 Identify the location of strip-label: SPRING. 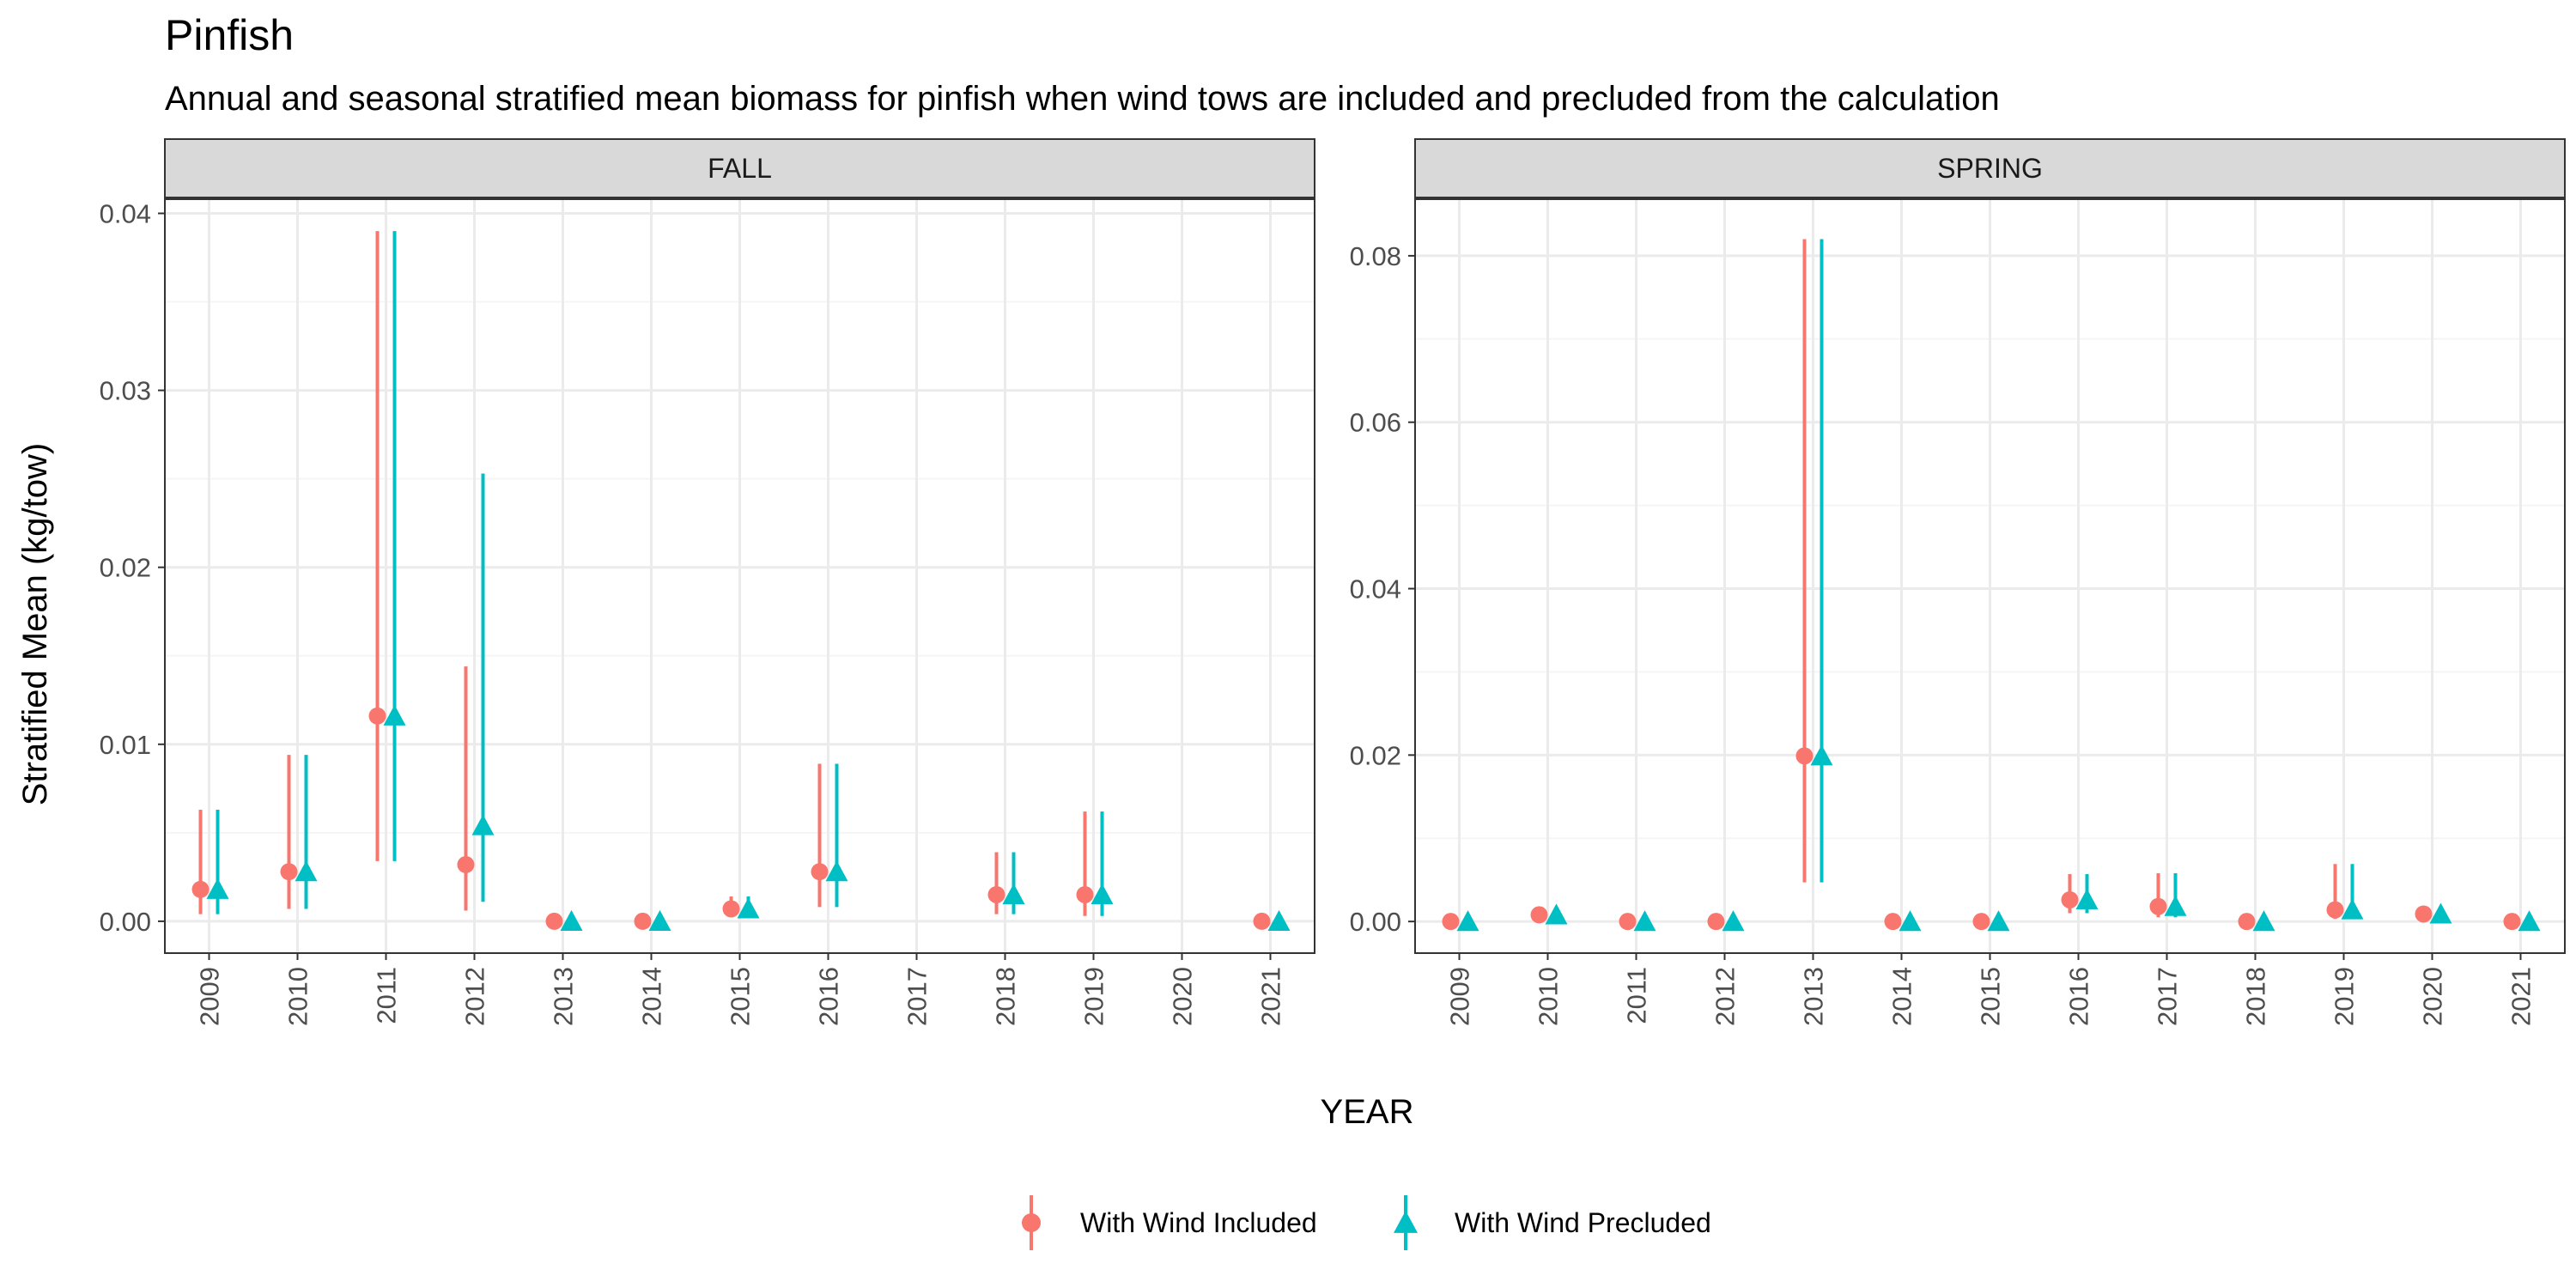
(1990, 169).